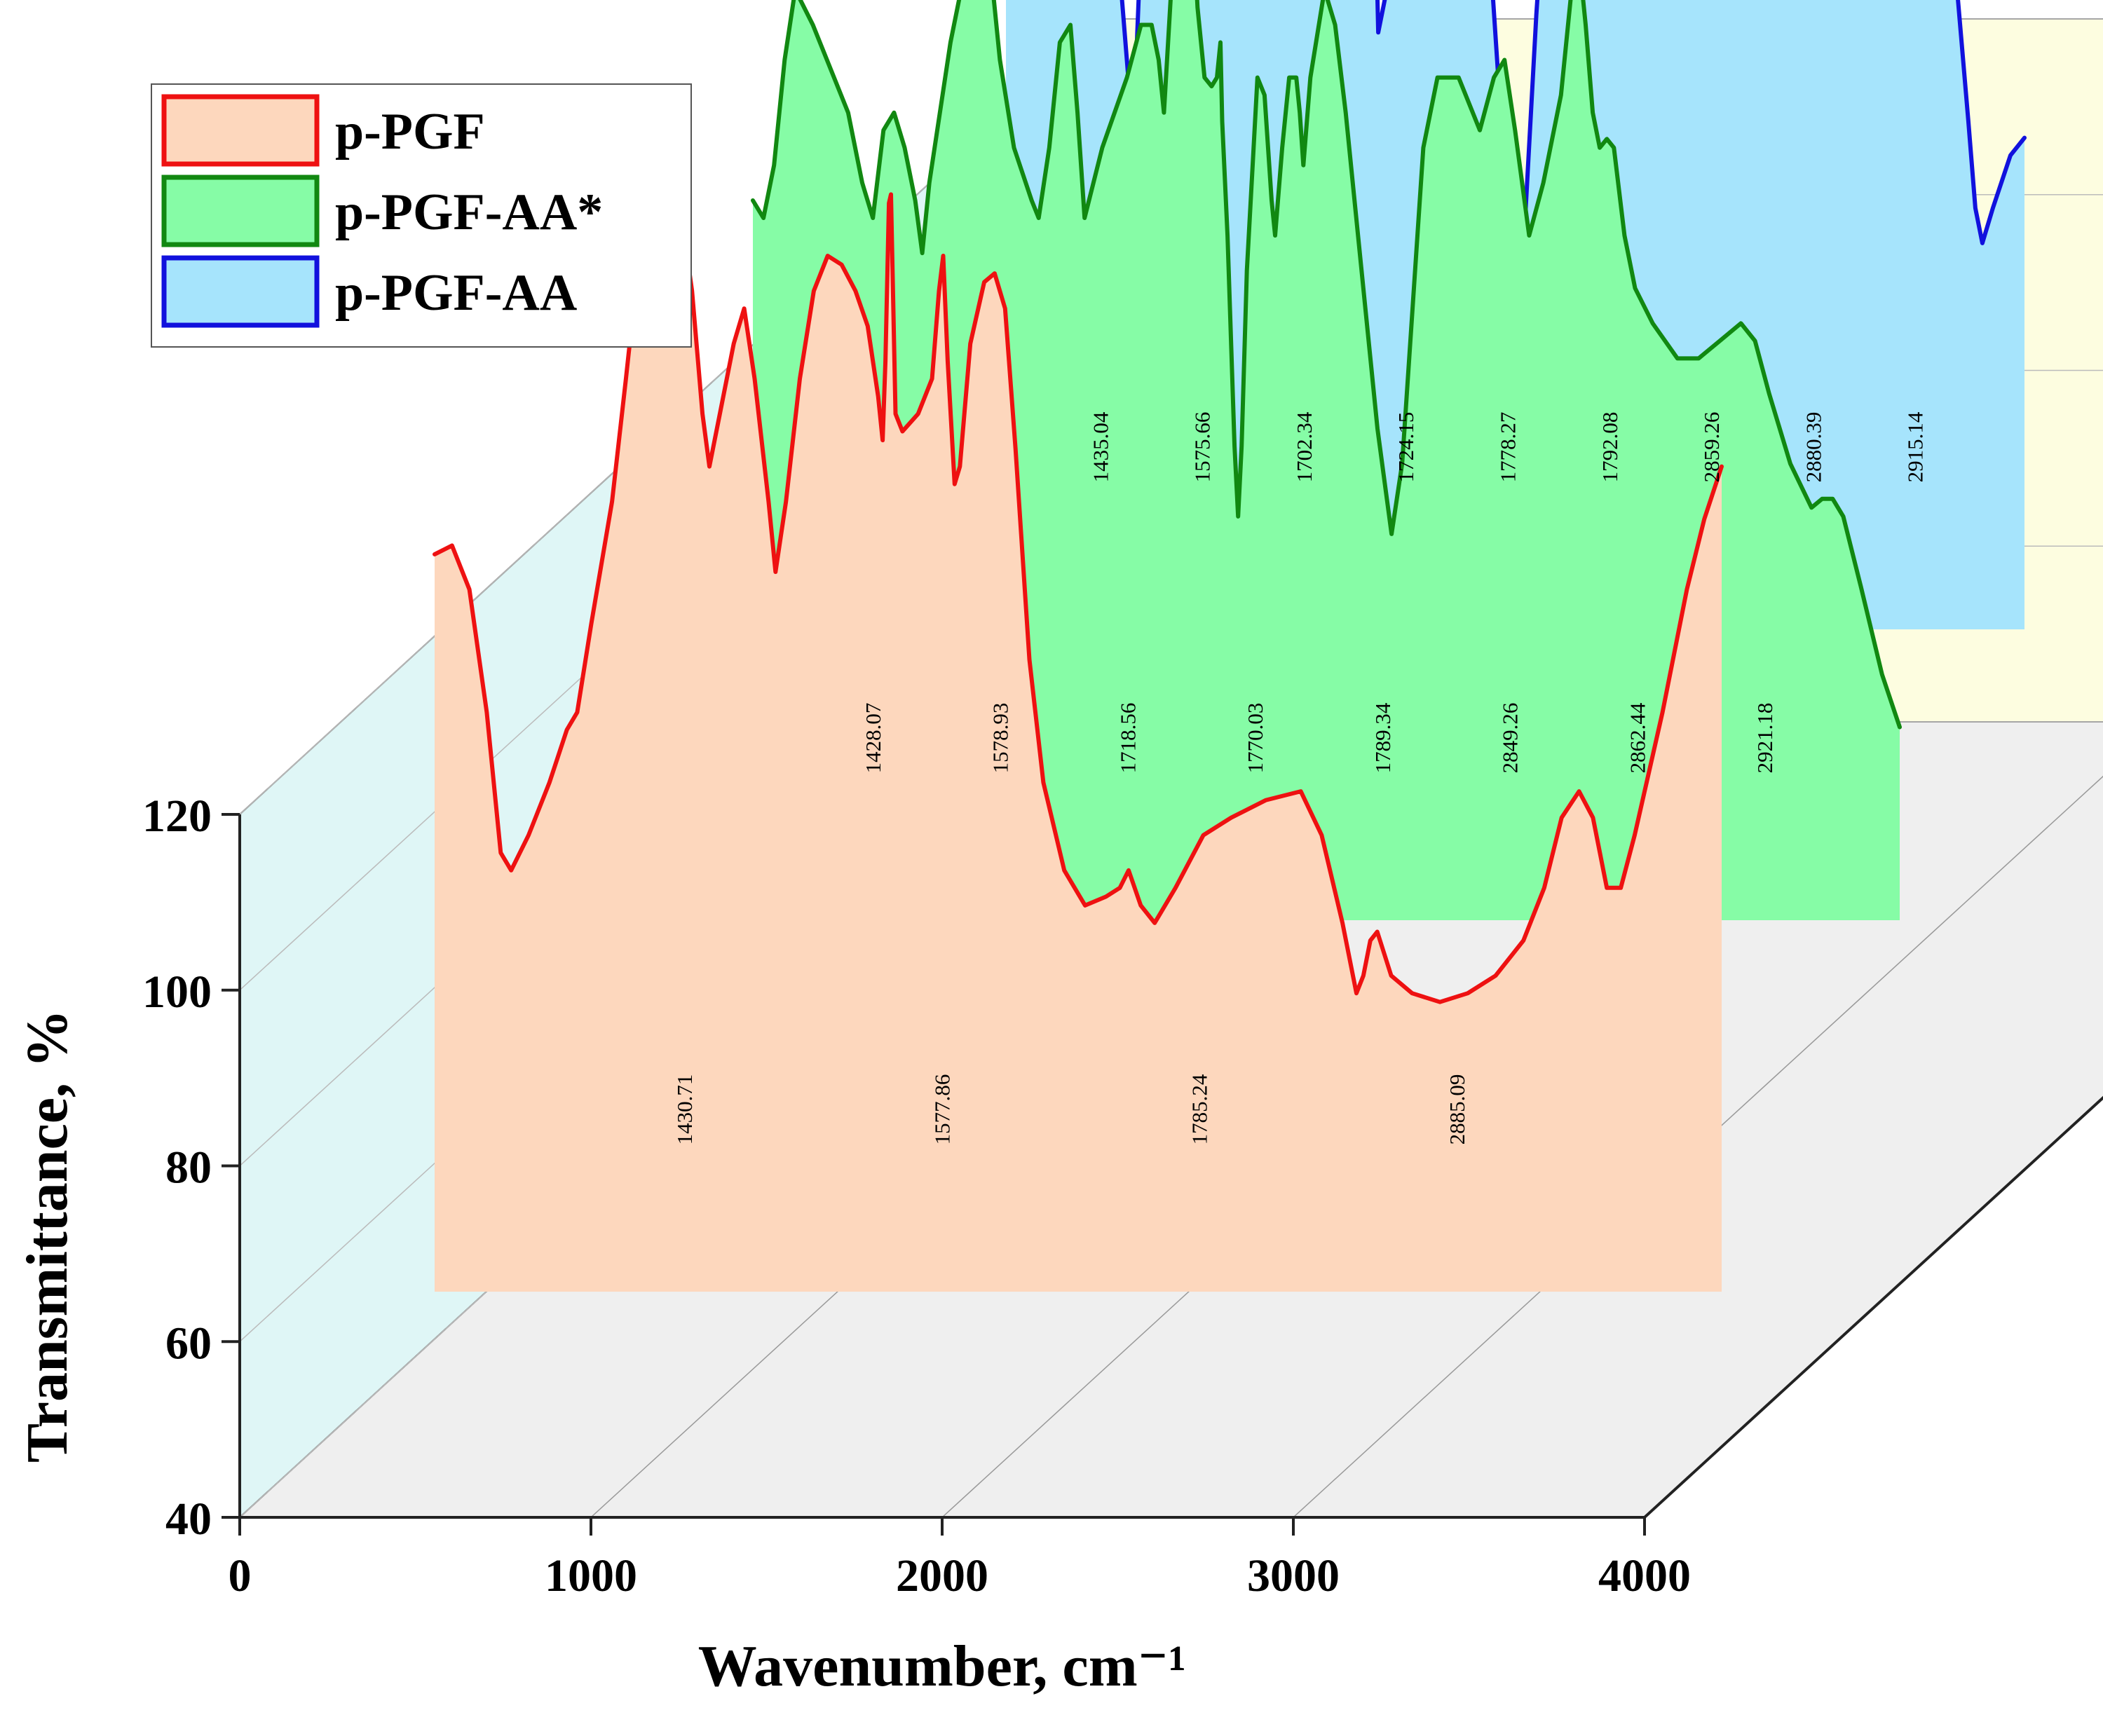 This screenshot has height=1736, width=2103. I want to click on peak-label-p-pgf-aa-1702-34: 1702.34, so click(1304, 446).